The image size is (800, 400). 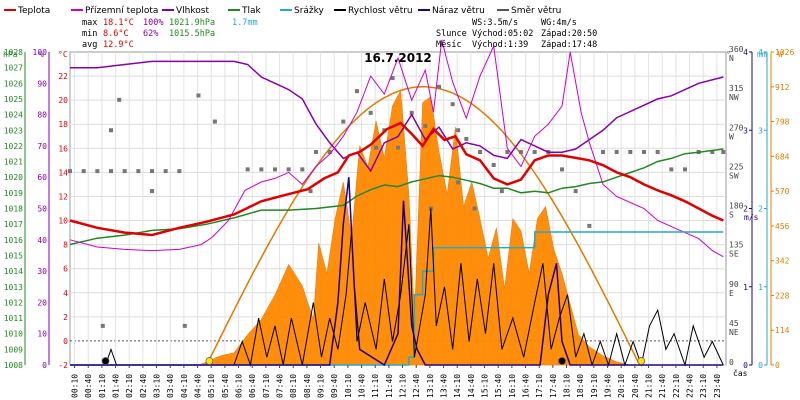 I want to click on tick-label-hpa: 1016, so click(x=13, y=240).